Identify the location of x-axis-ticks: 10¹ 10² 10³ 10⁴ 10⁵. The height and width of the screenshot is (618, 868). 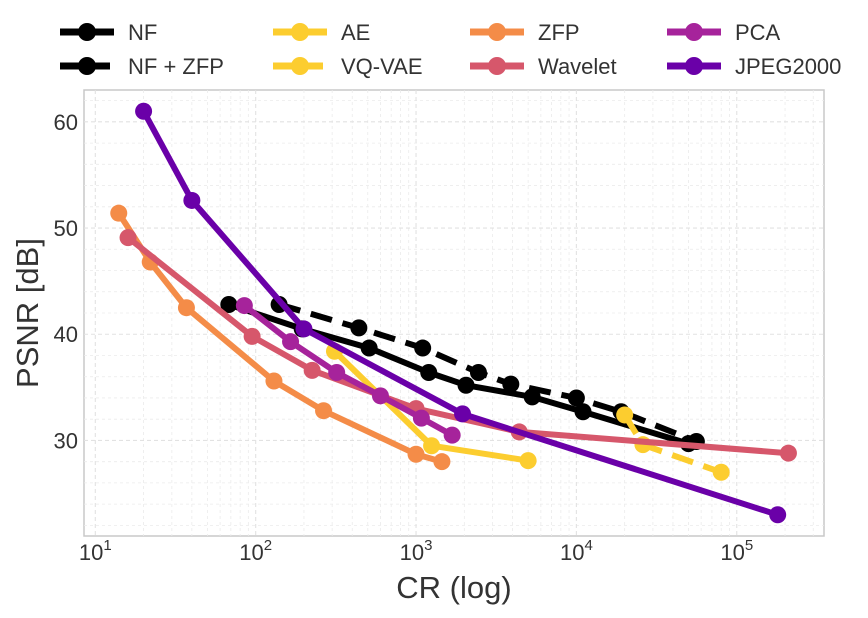
(416, 551).